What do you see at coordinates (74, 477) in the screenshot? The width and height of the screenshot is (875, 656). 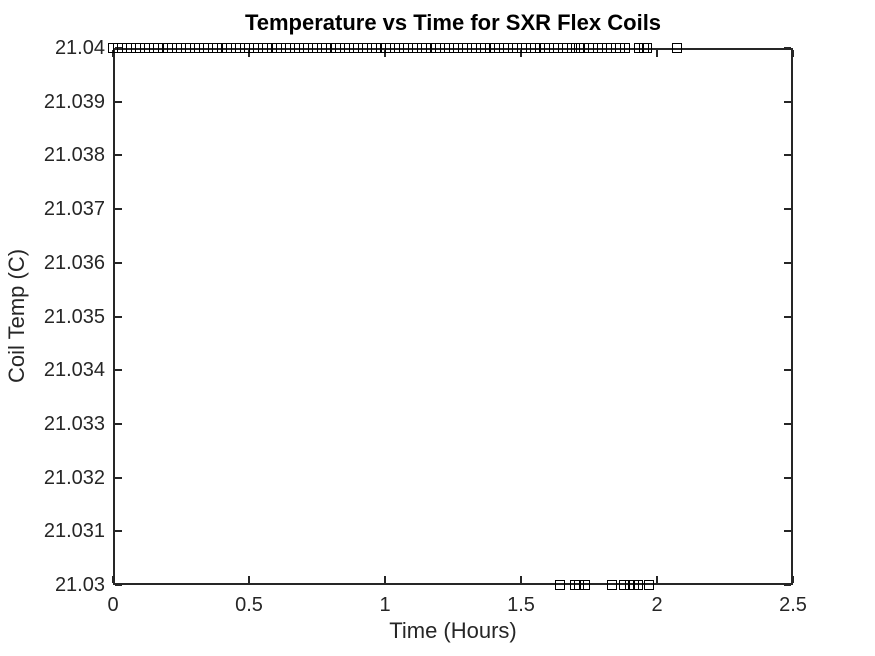 I see `y-tick-label: 21.032` at bounding box center [74, 477].